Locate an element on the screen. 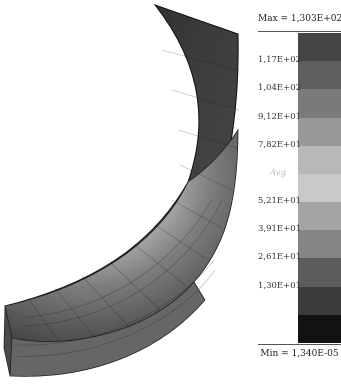 The height and width of the screenshot is (384, 341). legend-top-line is located at coordinates (299, 31).